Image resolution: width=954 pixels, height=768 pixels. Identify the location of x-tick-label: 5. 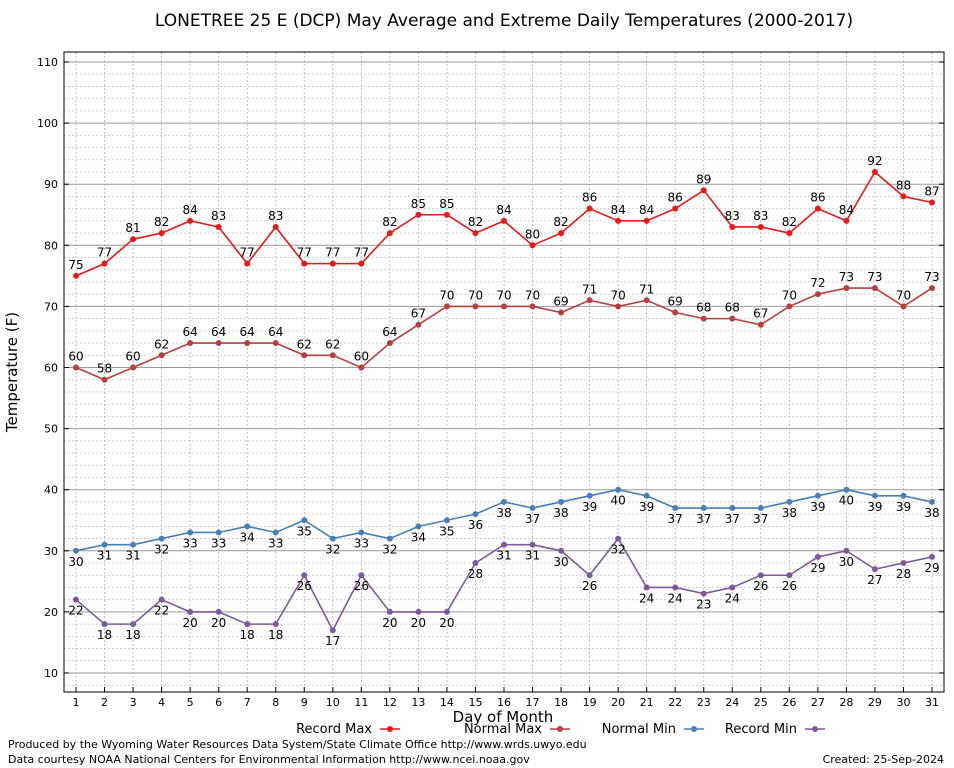
(190, 702).